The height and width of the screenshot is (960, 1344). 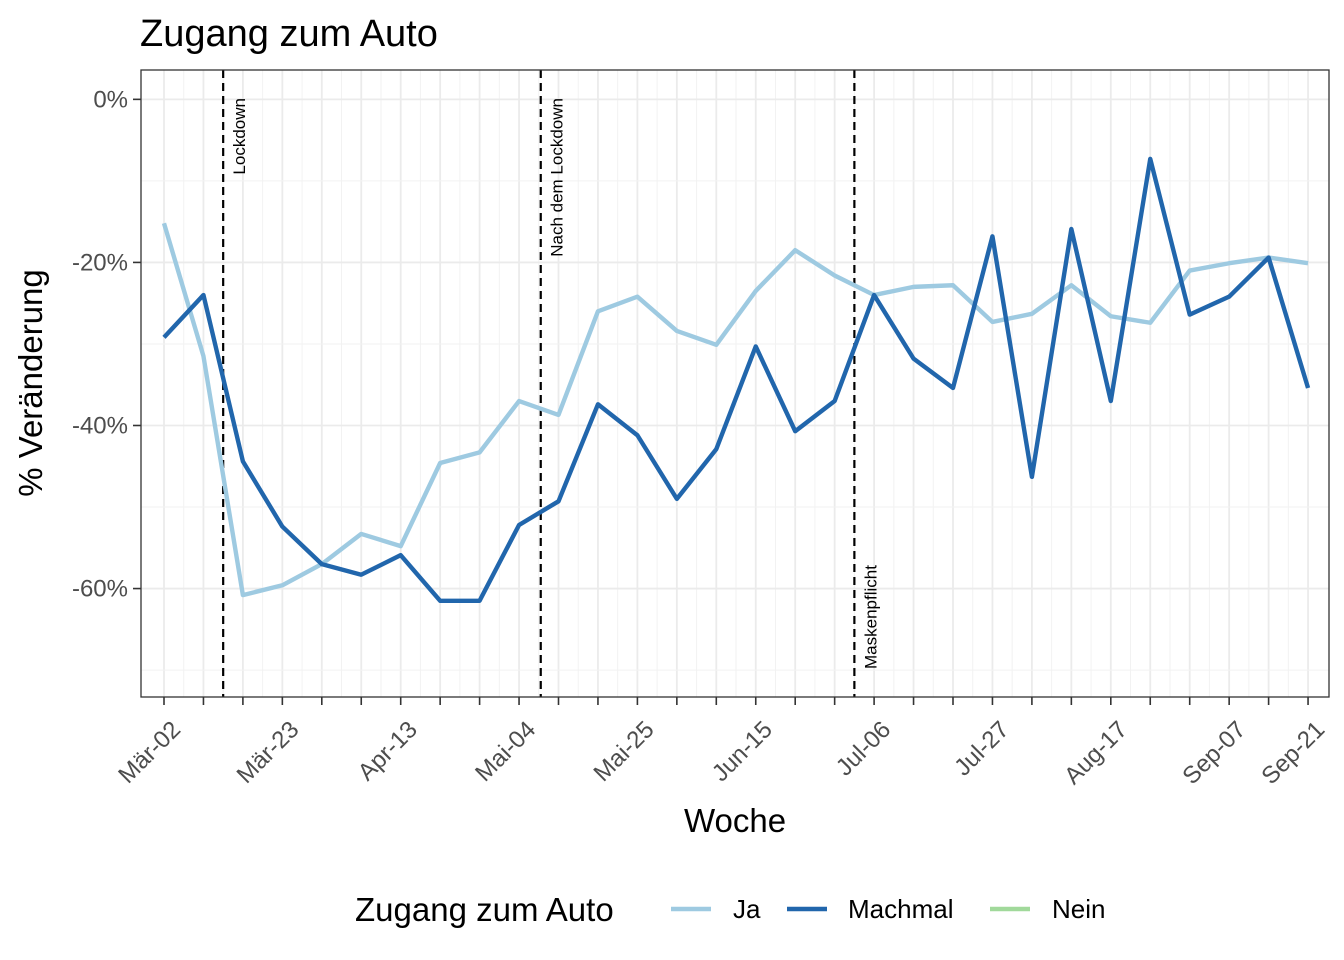 What do you see at coordinates (1293, 753) in the screenshot?
I see `x-tick-label: Sep-21` at bounding box center [1293, 753].